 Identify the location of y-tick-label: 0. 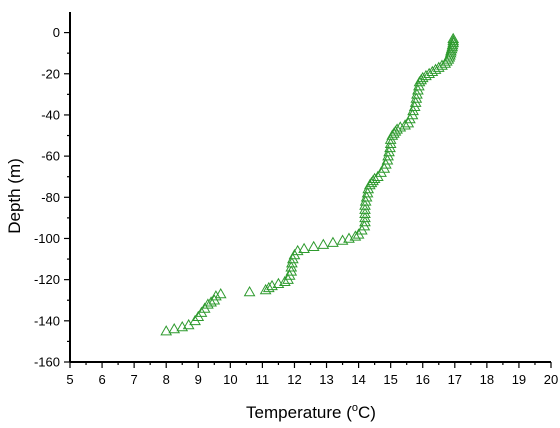
(56, 32).